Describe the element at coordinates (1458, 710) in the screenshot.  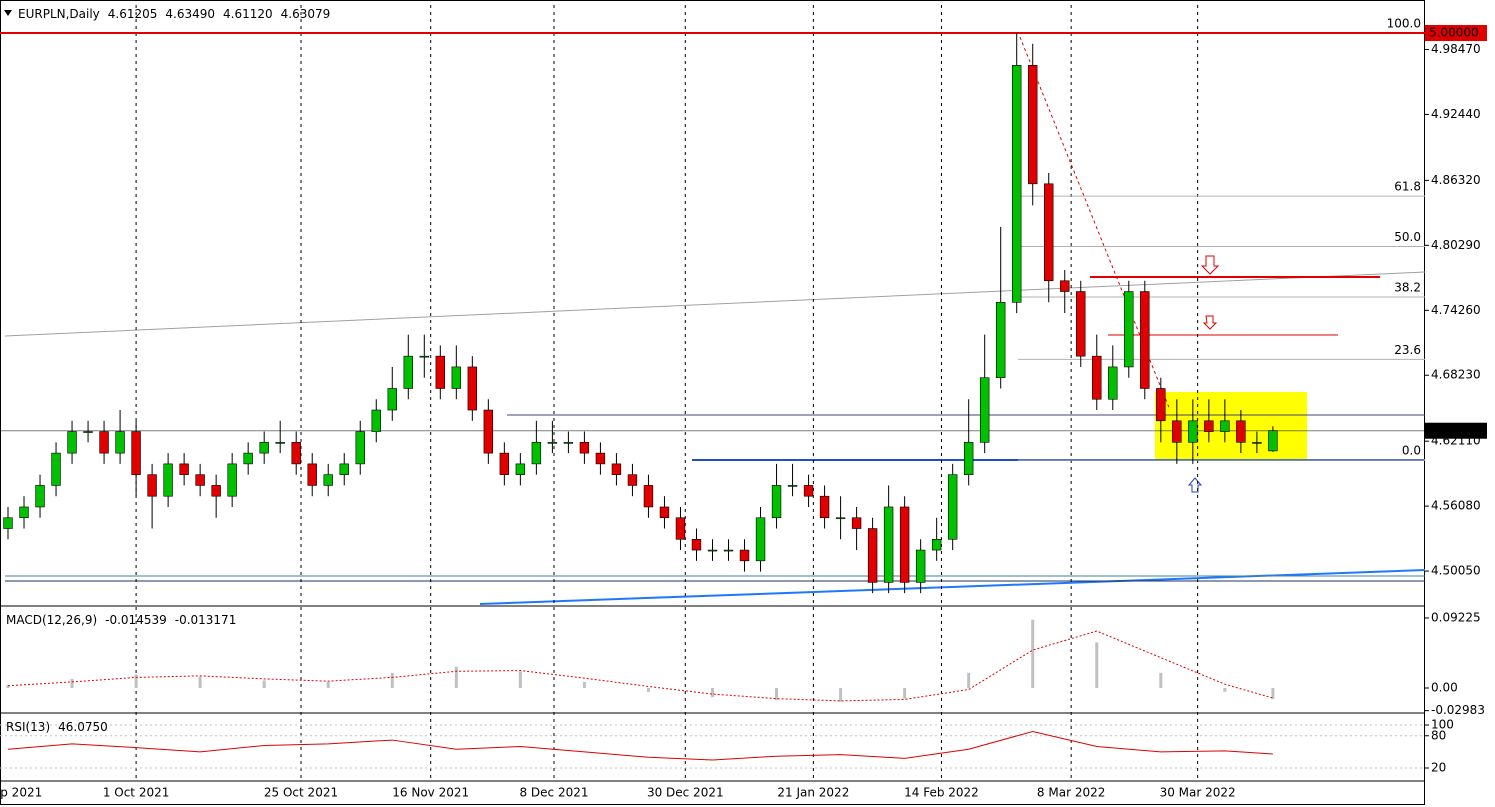
I see `y-tick-label: -0.02983` at that location.